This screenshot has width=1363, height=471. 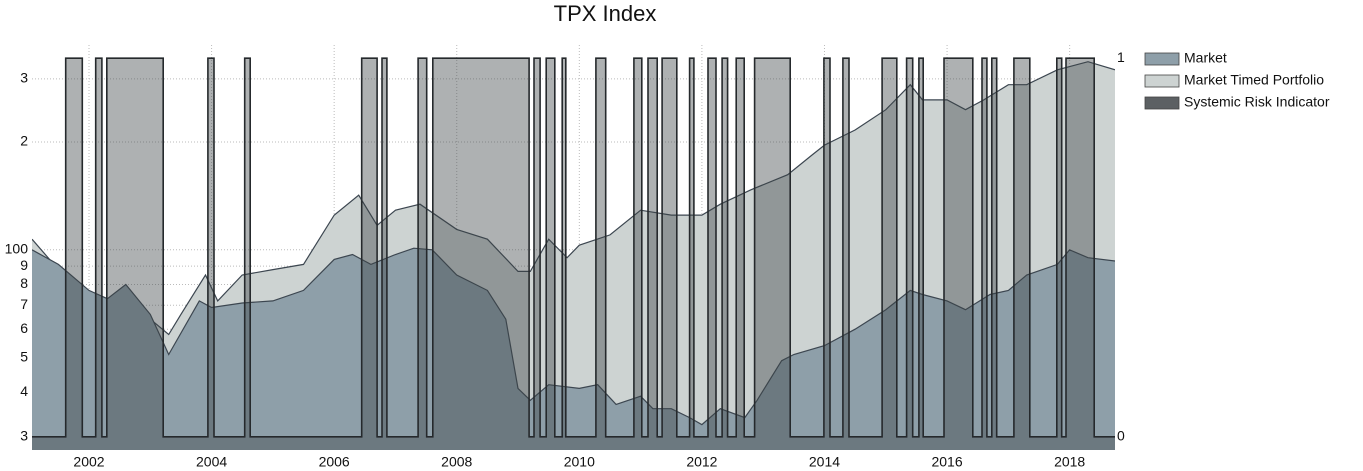 What do you see at coordinates (1205, 58) in the screenshot?
I see `legend-label: Market` at bounding box center [1205, 58].